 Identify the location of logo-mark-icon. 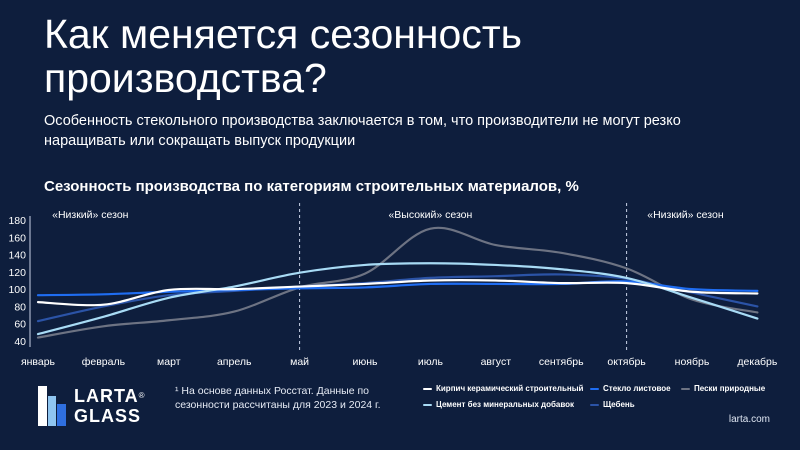
(52, 406).